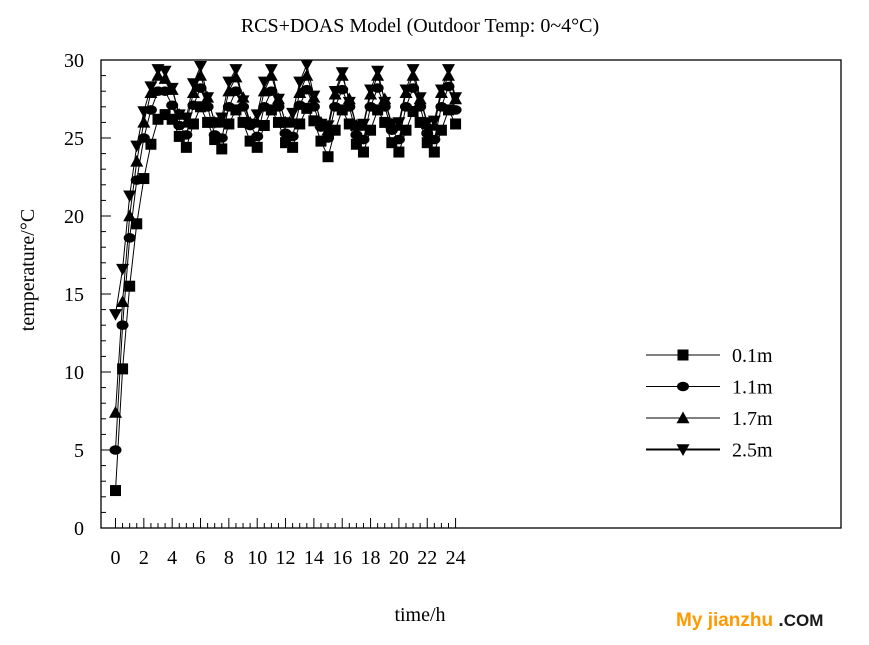 The width and height of the screenshot is (869, 645). I want to click on watermark-com: COM, so click(803, 620).